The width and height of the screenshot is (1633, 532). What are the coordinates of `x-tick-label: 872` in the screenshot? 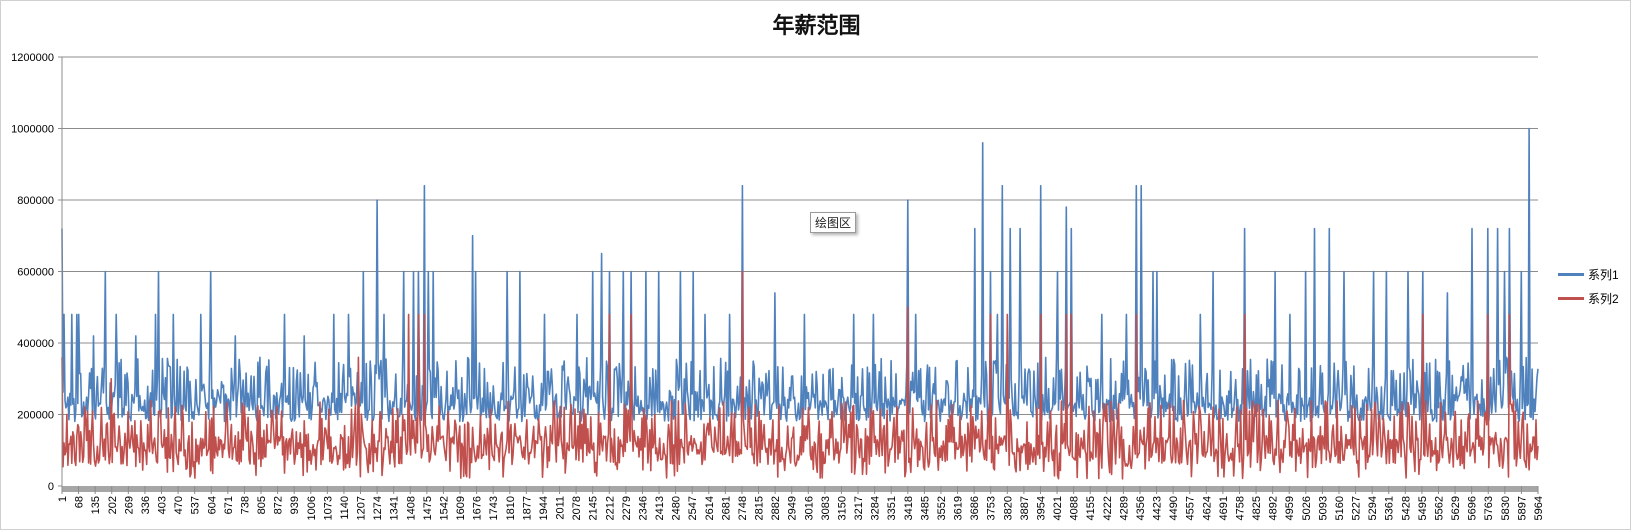 It's located at (279, 505).